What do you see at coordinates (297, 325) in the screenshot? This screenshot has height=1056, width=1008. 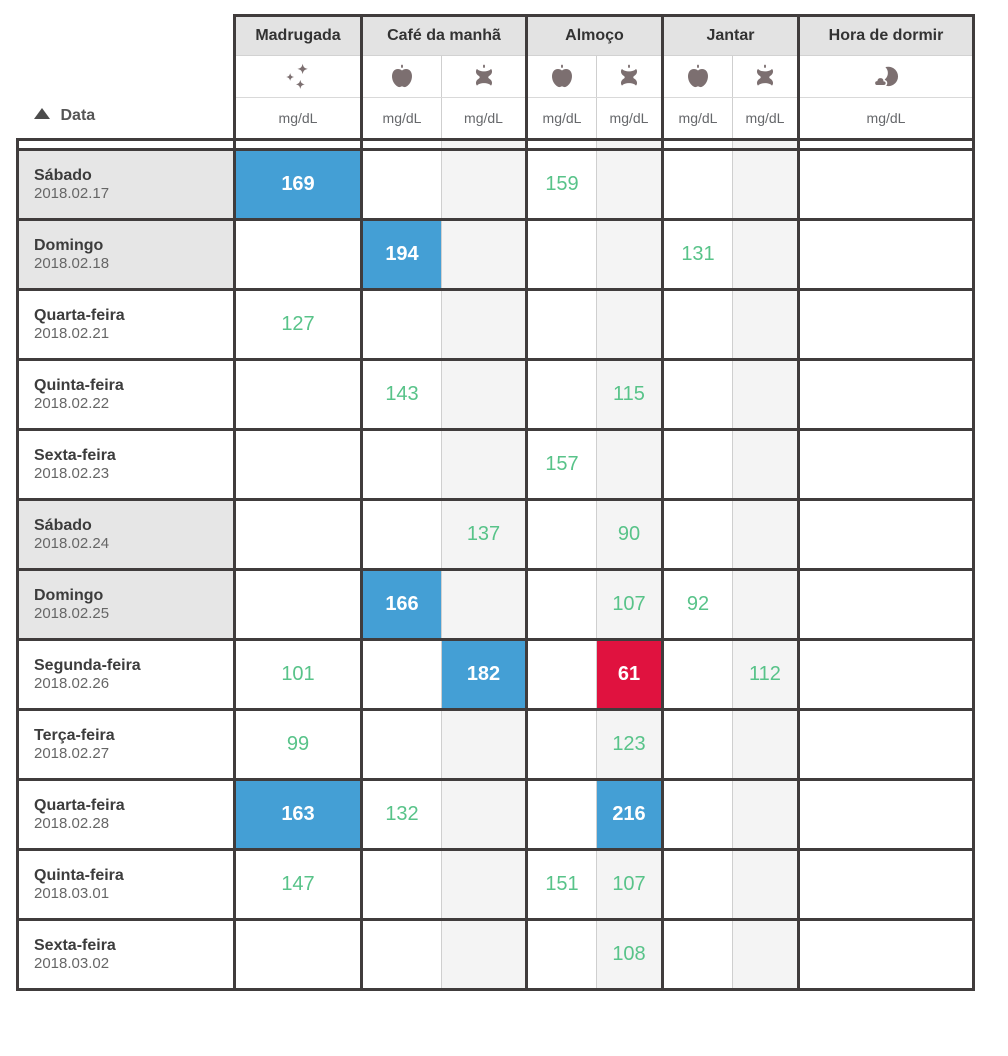 I see `reading-madrugada: 127` at bounding box center [297, 325].